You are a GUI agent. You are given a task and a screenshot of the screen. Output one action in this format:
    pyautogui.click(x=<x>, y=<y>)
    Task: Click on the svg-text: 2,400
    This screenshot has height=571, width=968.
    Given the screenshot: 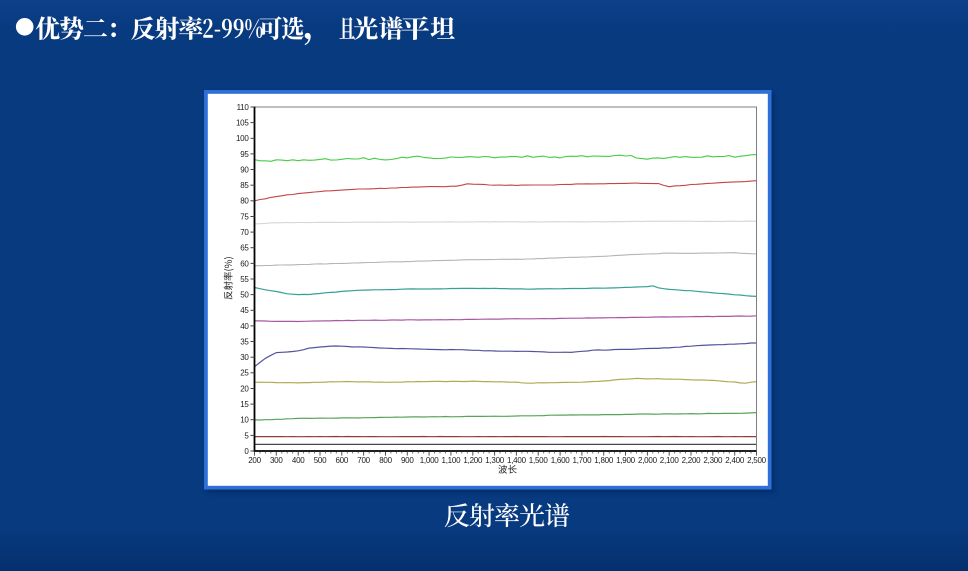 What is the action you would take?
    pyautogui.click(x=735, y=460)
    